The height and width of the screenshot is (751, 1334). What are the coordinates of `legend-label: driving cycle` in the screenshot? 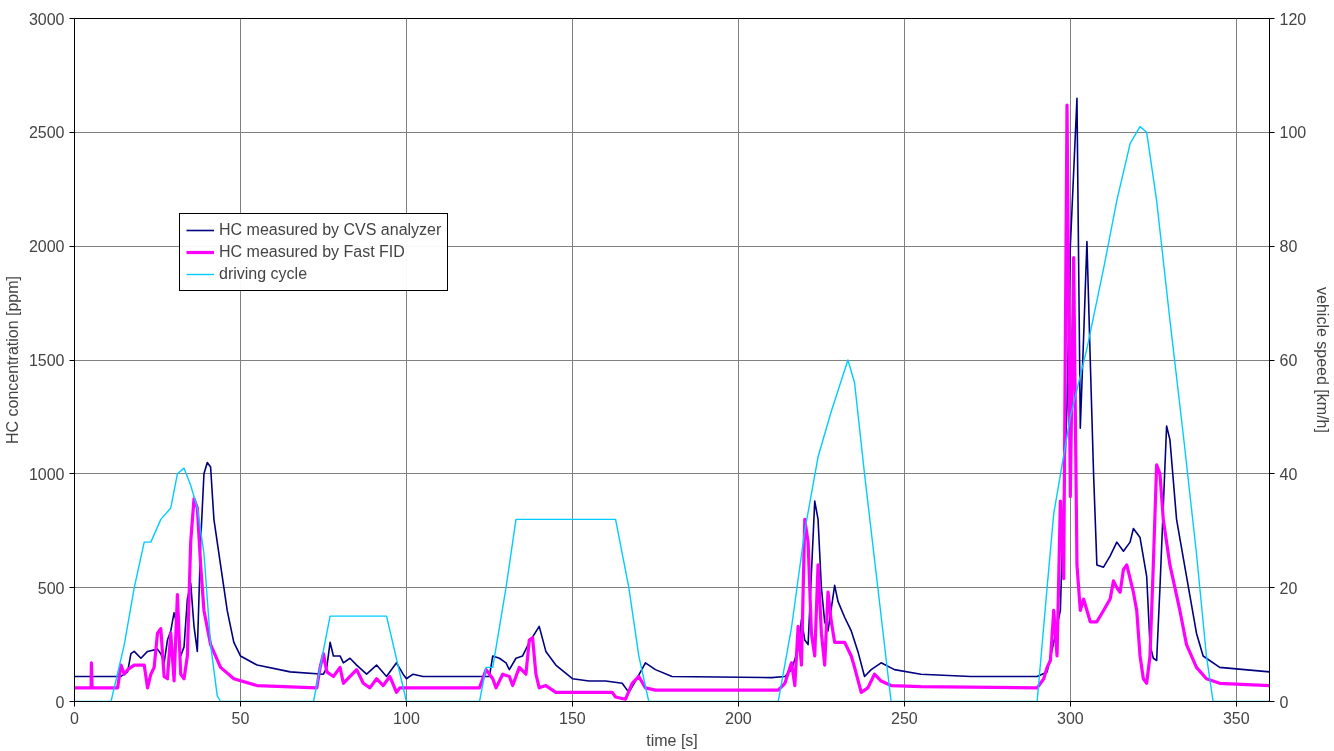 It's located at (263, 274).